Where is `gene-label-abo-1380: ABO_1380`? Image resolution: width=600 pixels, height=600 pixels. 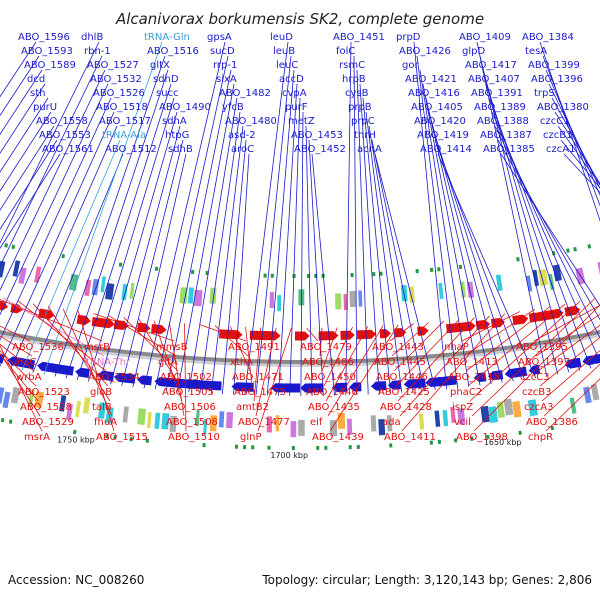 gene-label-abo-1380: ABO_1380 is located at coordinates (563, 107).